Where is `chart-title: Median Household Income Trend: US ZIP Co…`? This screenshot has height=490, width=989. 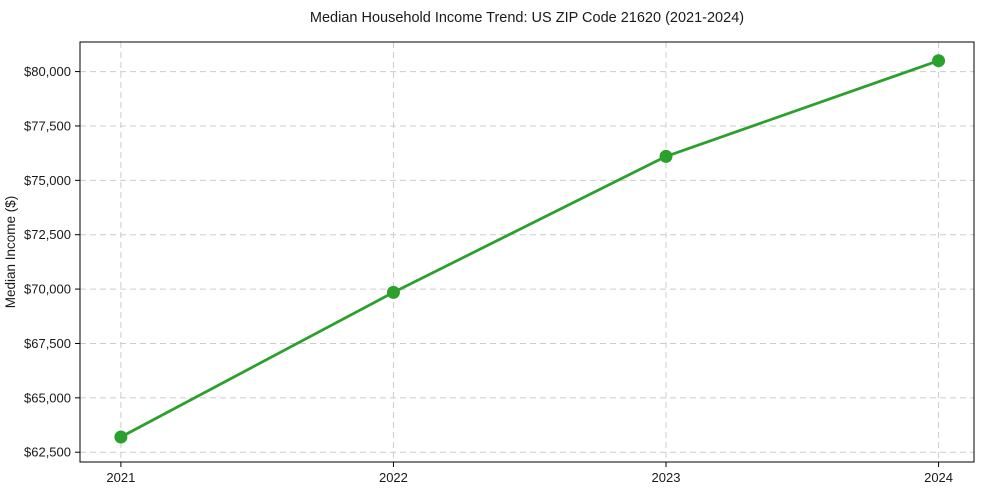
chart-title: Median Household Income Trend: US ZIP Co… is located at coordinates (527, 18).